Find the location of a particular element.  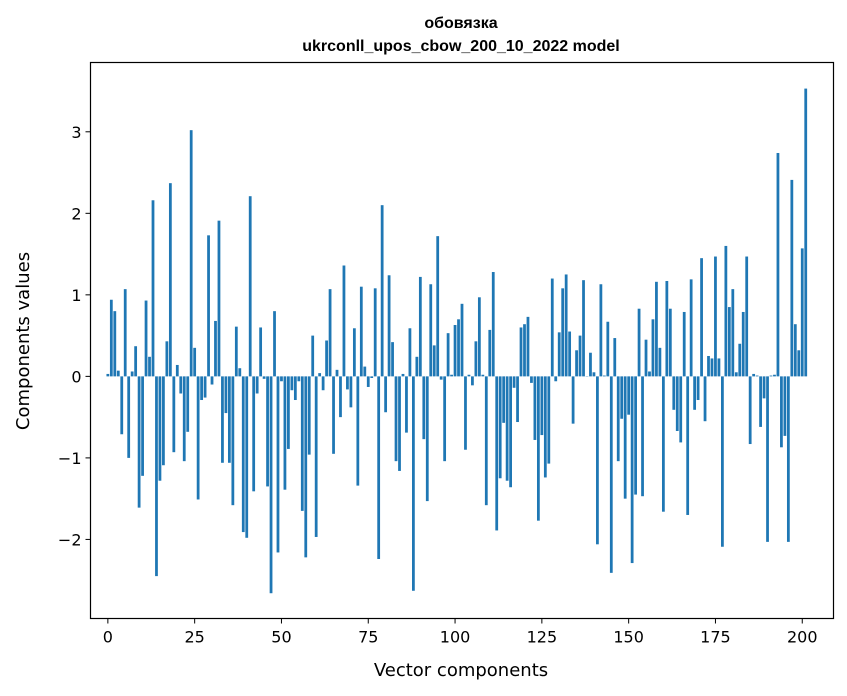

x-tick-label: 175 is located at coordinates (715, 637).